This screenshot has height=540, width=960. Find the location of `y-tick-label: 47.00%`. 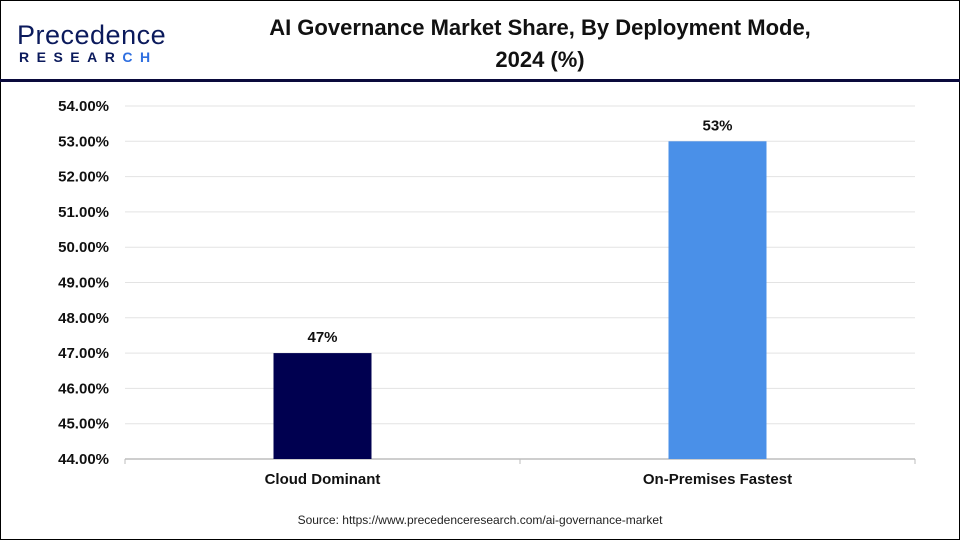

y-tick-label: 47.00% is located at coordinates (83, 353).